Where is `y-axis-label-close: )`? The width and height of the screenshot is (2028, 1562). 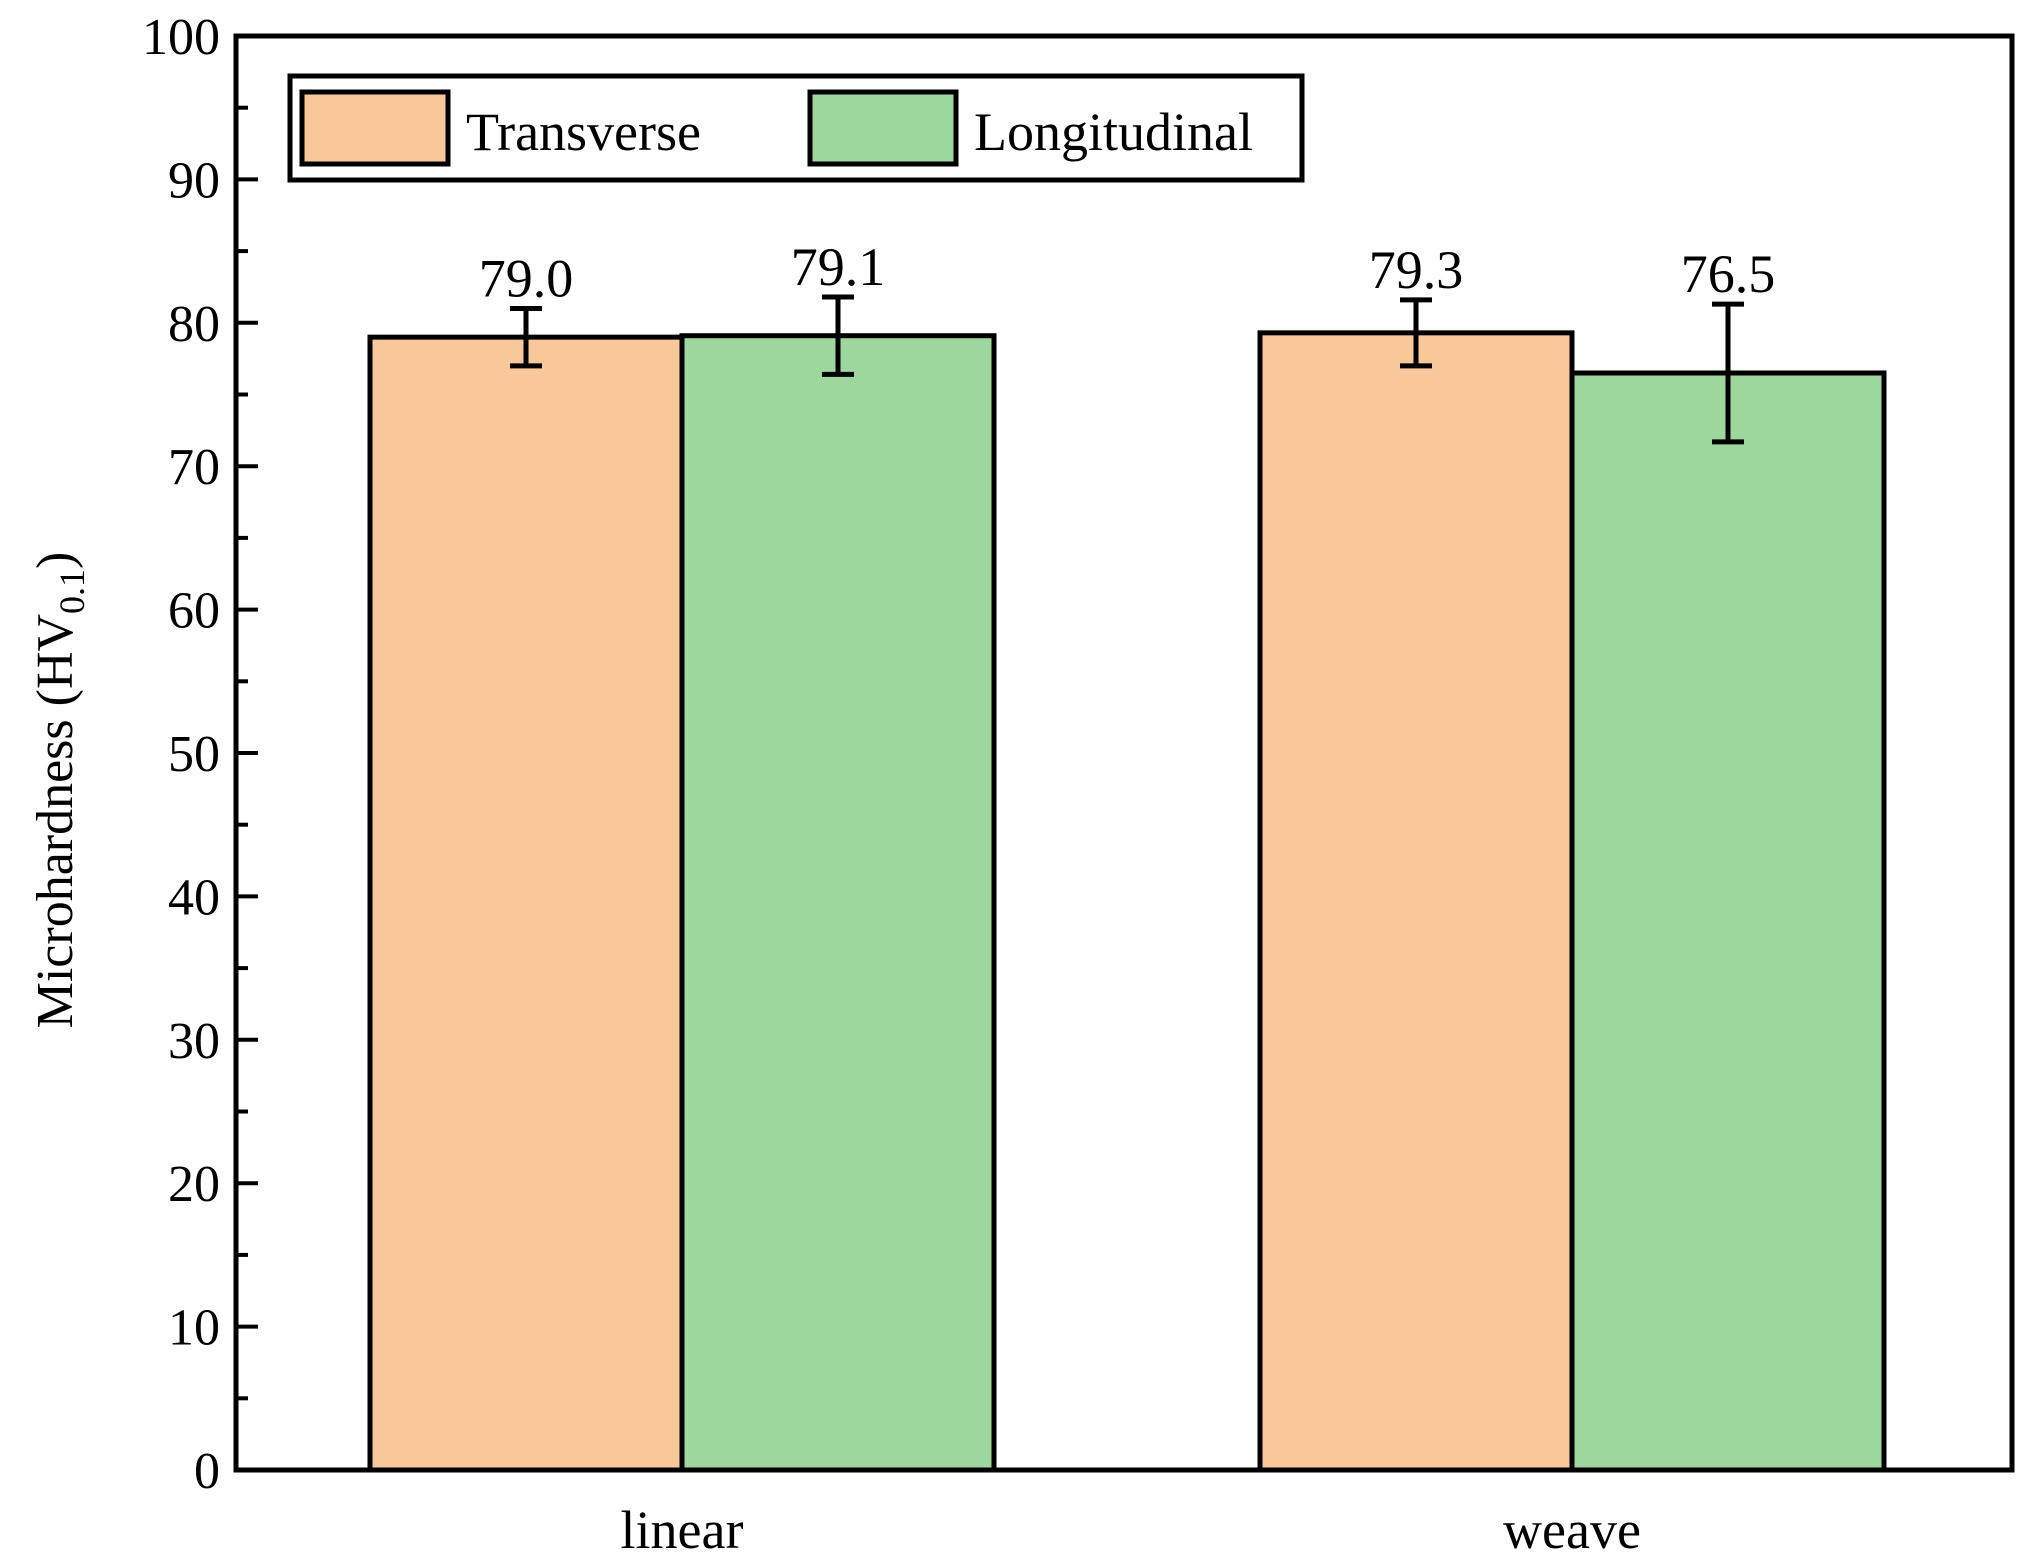
y-axis-label-close: ) is located at coordinates (55, 560).